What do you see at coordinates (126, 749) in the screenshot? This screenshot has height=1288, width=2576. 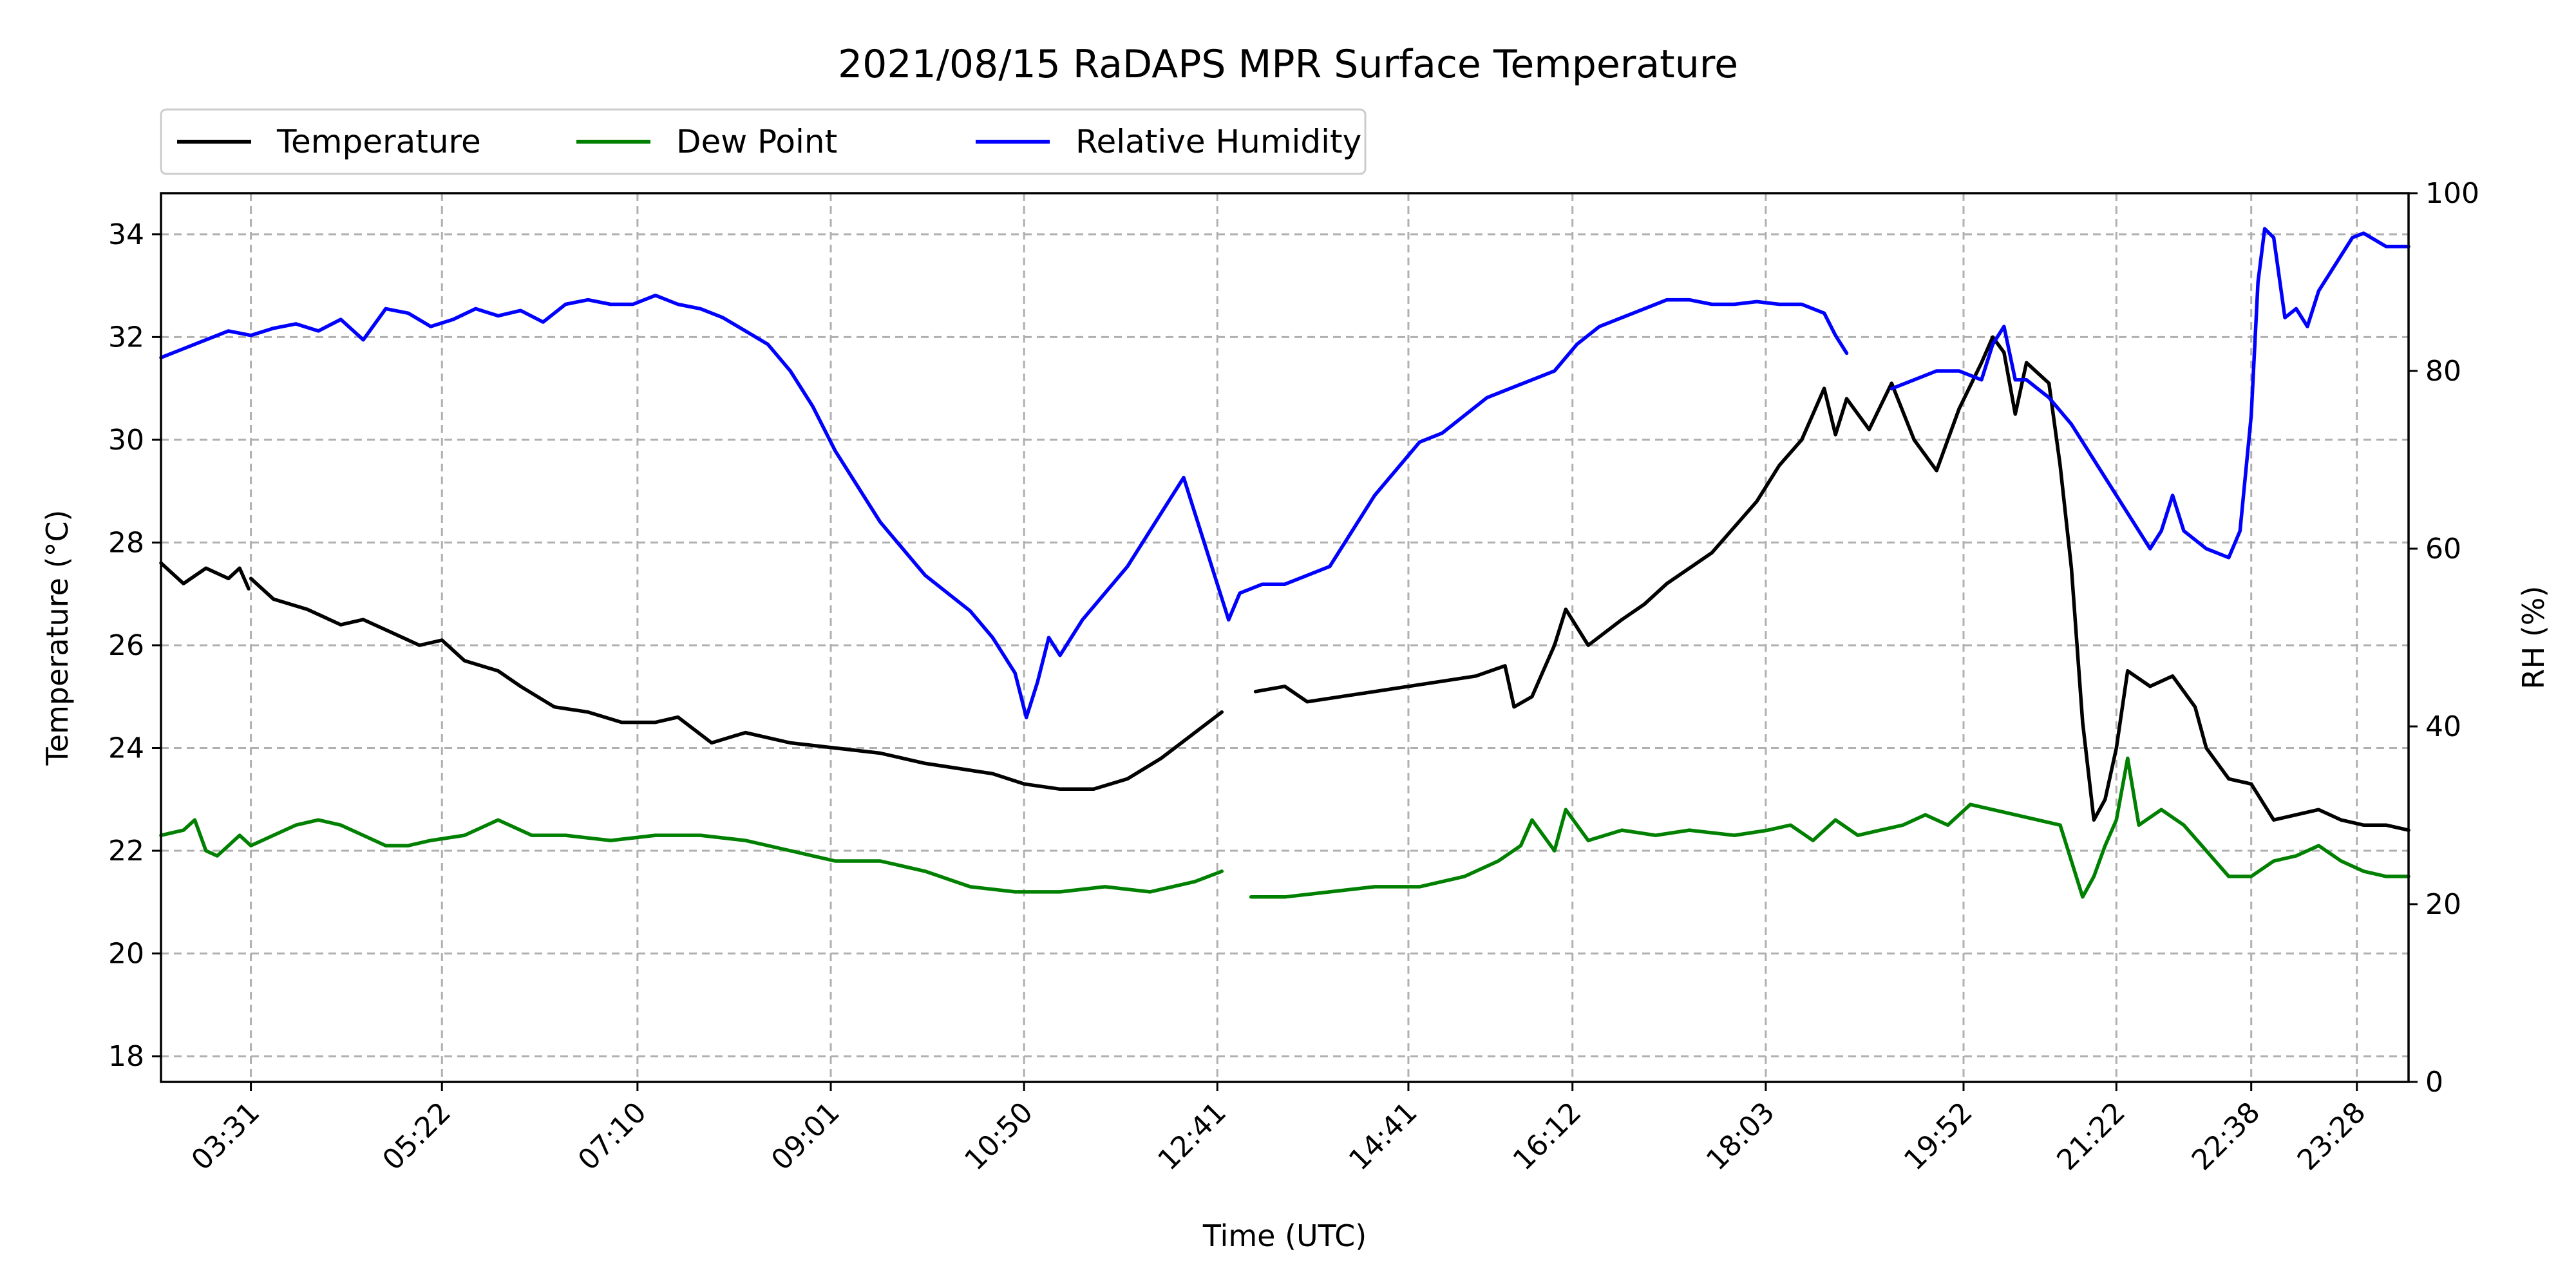 I see `y-tick-label: 24` at bounding box center [126, 749].